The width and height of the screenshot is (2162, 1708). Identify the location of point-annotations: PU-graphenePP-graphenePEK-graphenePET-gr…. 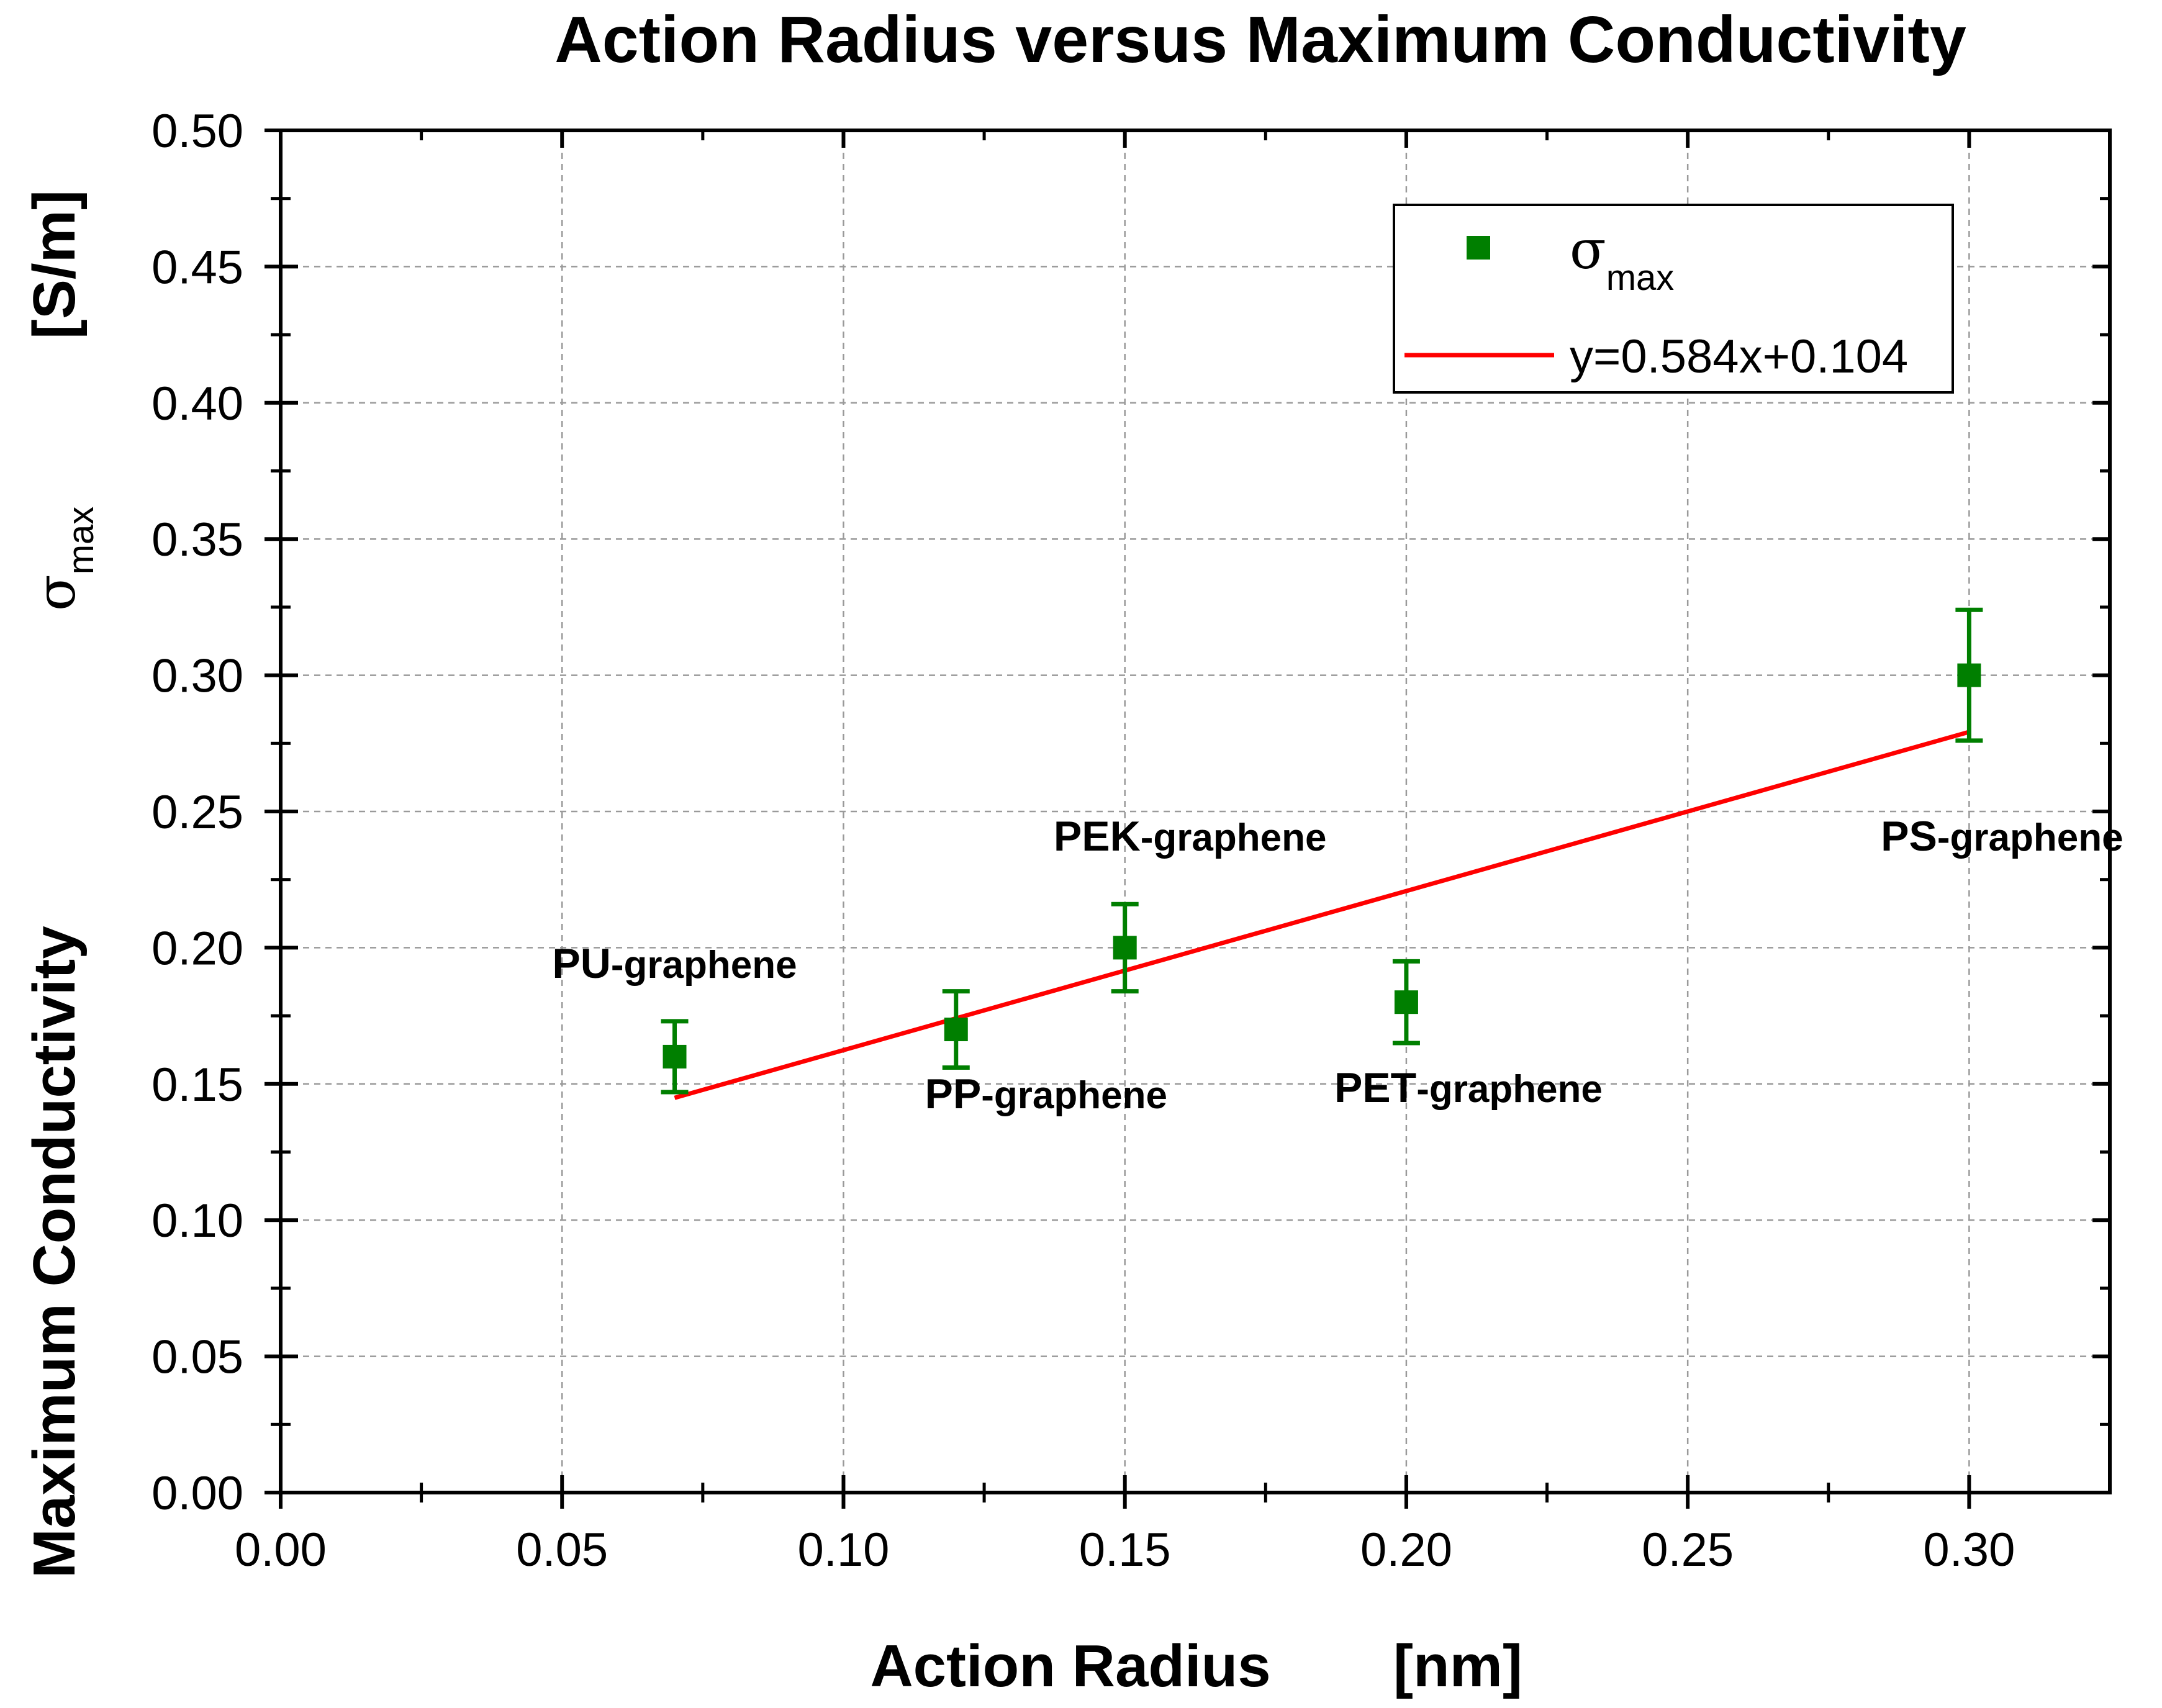
(1337, 965).